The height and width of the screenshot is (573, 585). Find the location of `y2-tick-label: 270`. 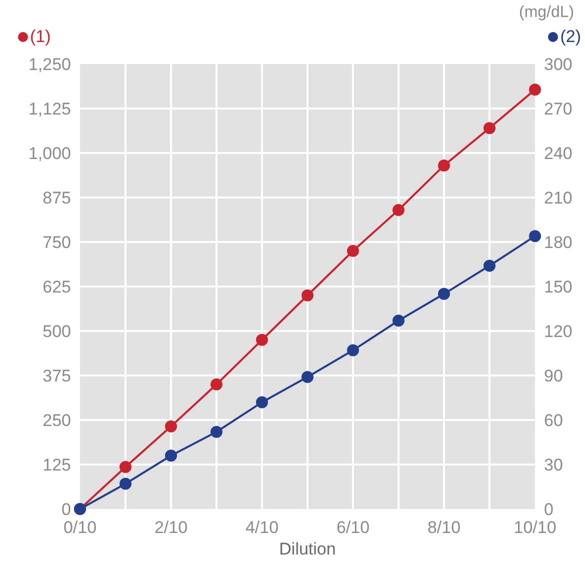

y2-tick-label: 270 is located at coordinates (558, 108).